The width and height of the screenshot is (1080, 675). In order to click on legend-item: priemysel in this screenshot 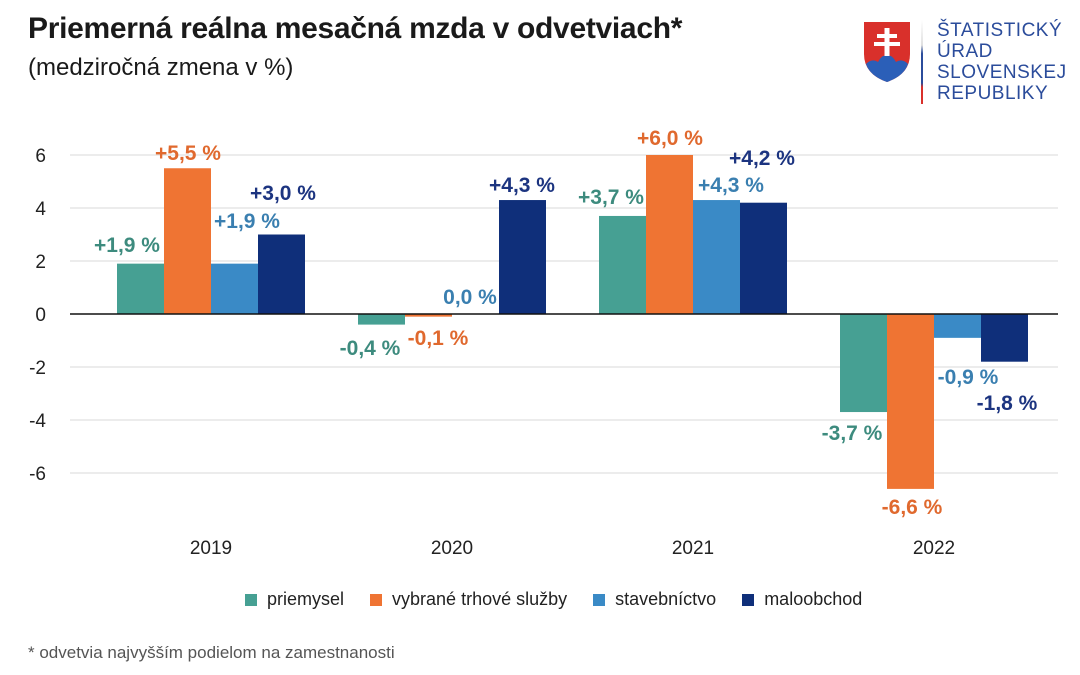, I will do `click(294, 599)`.